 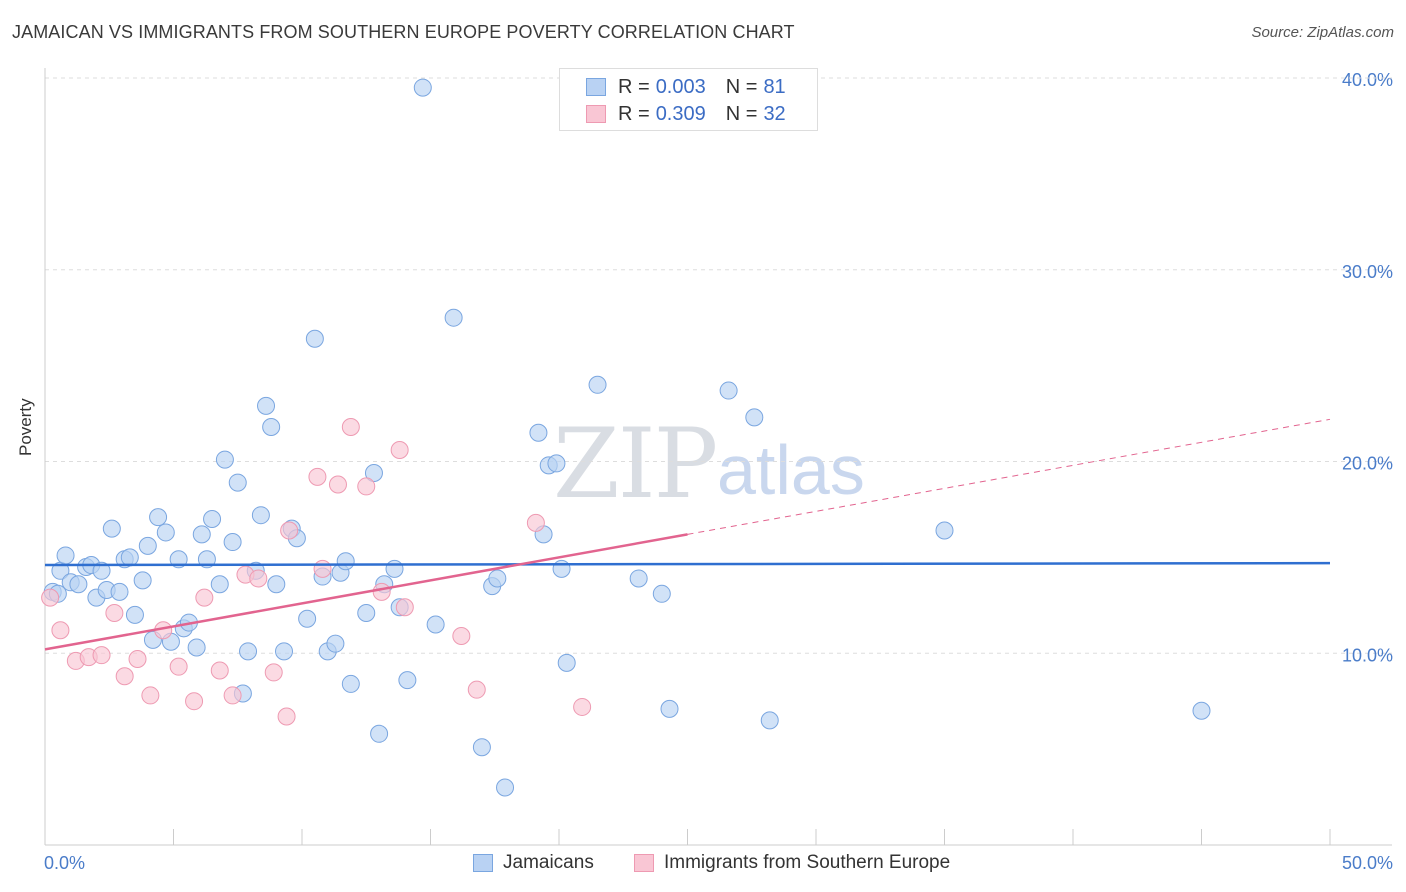 What do you see at coordinates (1367, 272) in the screenshot?
I see `y-tick-label: 30.0%` at bounding box center [1367, 272].